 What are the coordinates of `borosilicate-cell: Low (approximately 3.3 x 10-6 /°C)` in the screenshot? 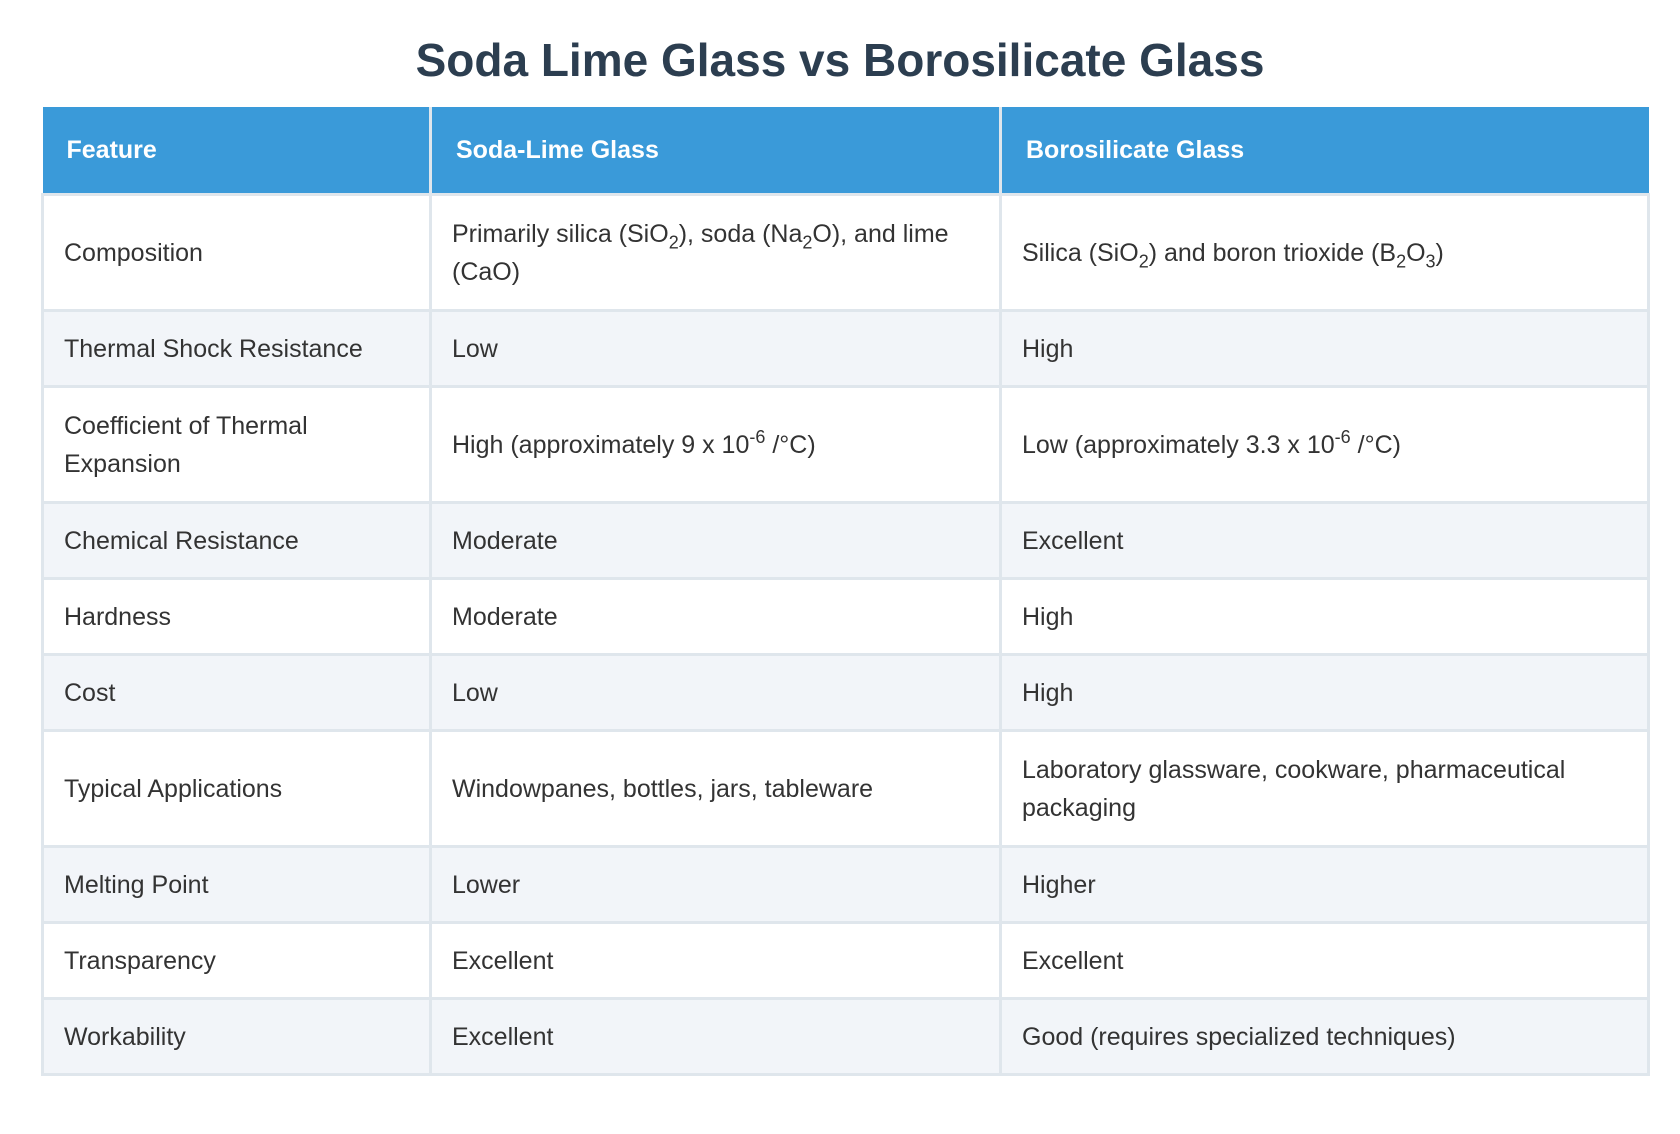 It's located at (1324, 444).